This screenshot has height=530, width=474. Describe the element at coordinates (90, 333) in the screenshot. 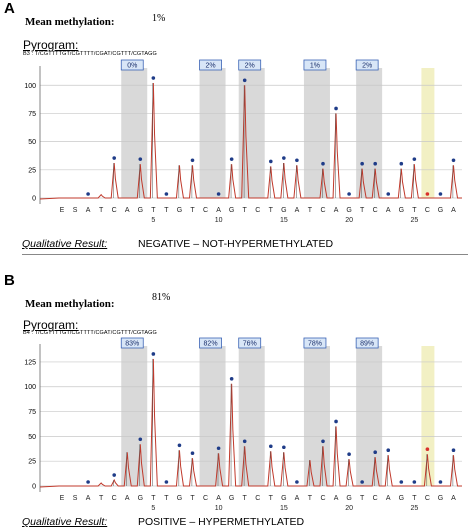

I see `sequence-label: B4 : T/CGTTTTGT/CGTTTT/CGAT/CGTTT/CGTAGG` at that location.